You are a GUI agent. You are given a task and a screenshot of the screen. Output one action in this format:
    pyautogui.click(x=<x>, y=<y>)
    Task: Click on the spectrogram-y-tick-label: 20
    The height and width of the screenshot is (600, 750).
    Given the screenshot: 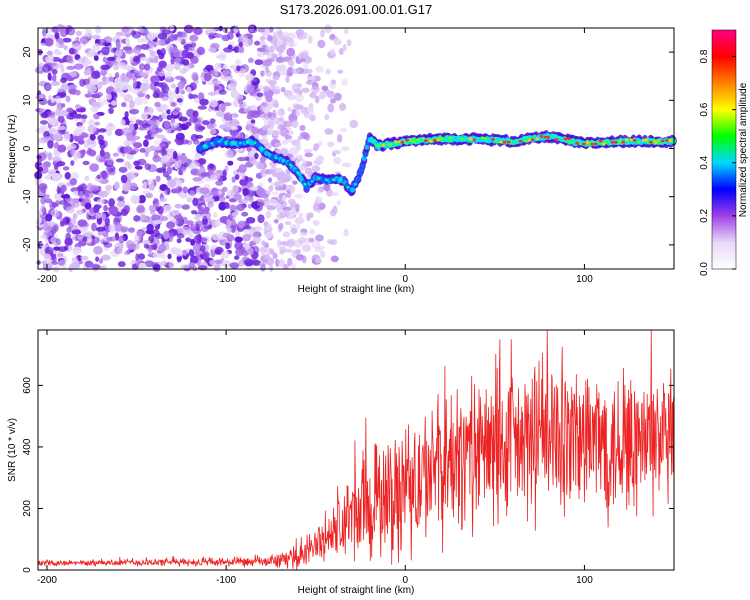 What is the action you would take?
    pyautogui.click(x=27, y=52)
    